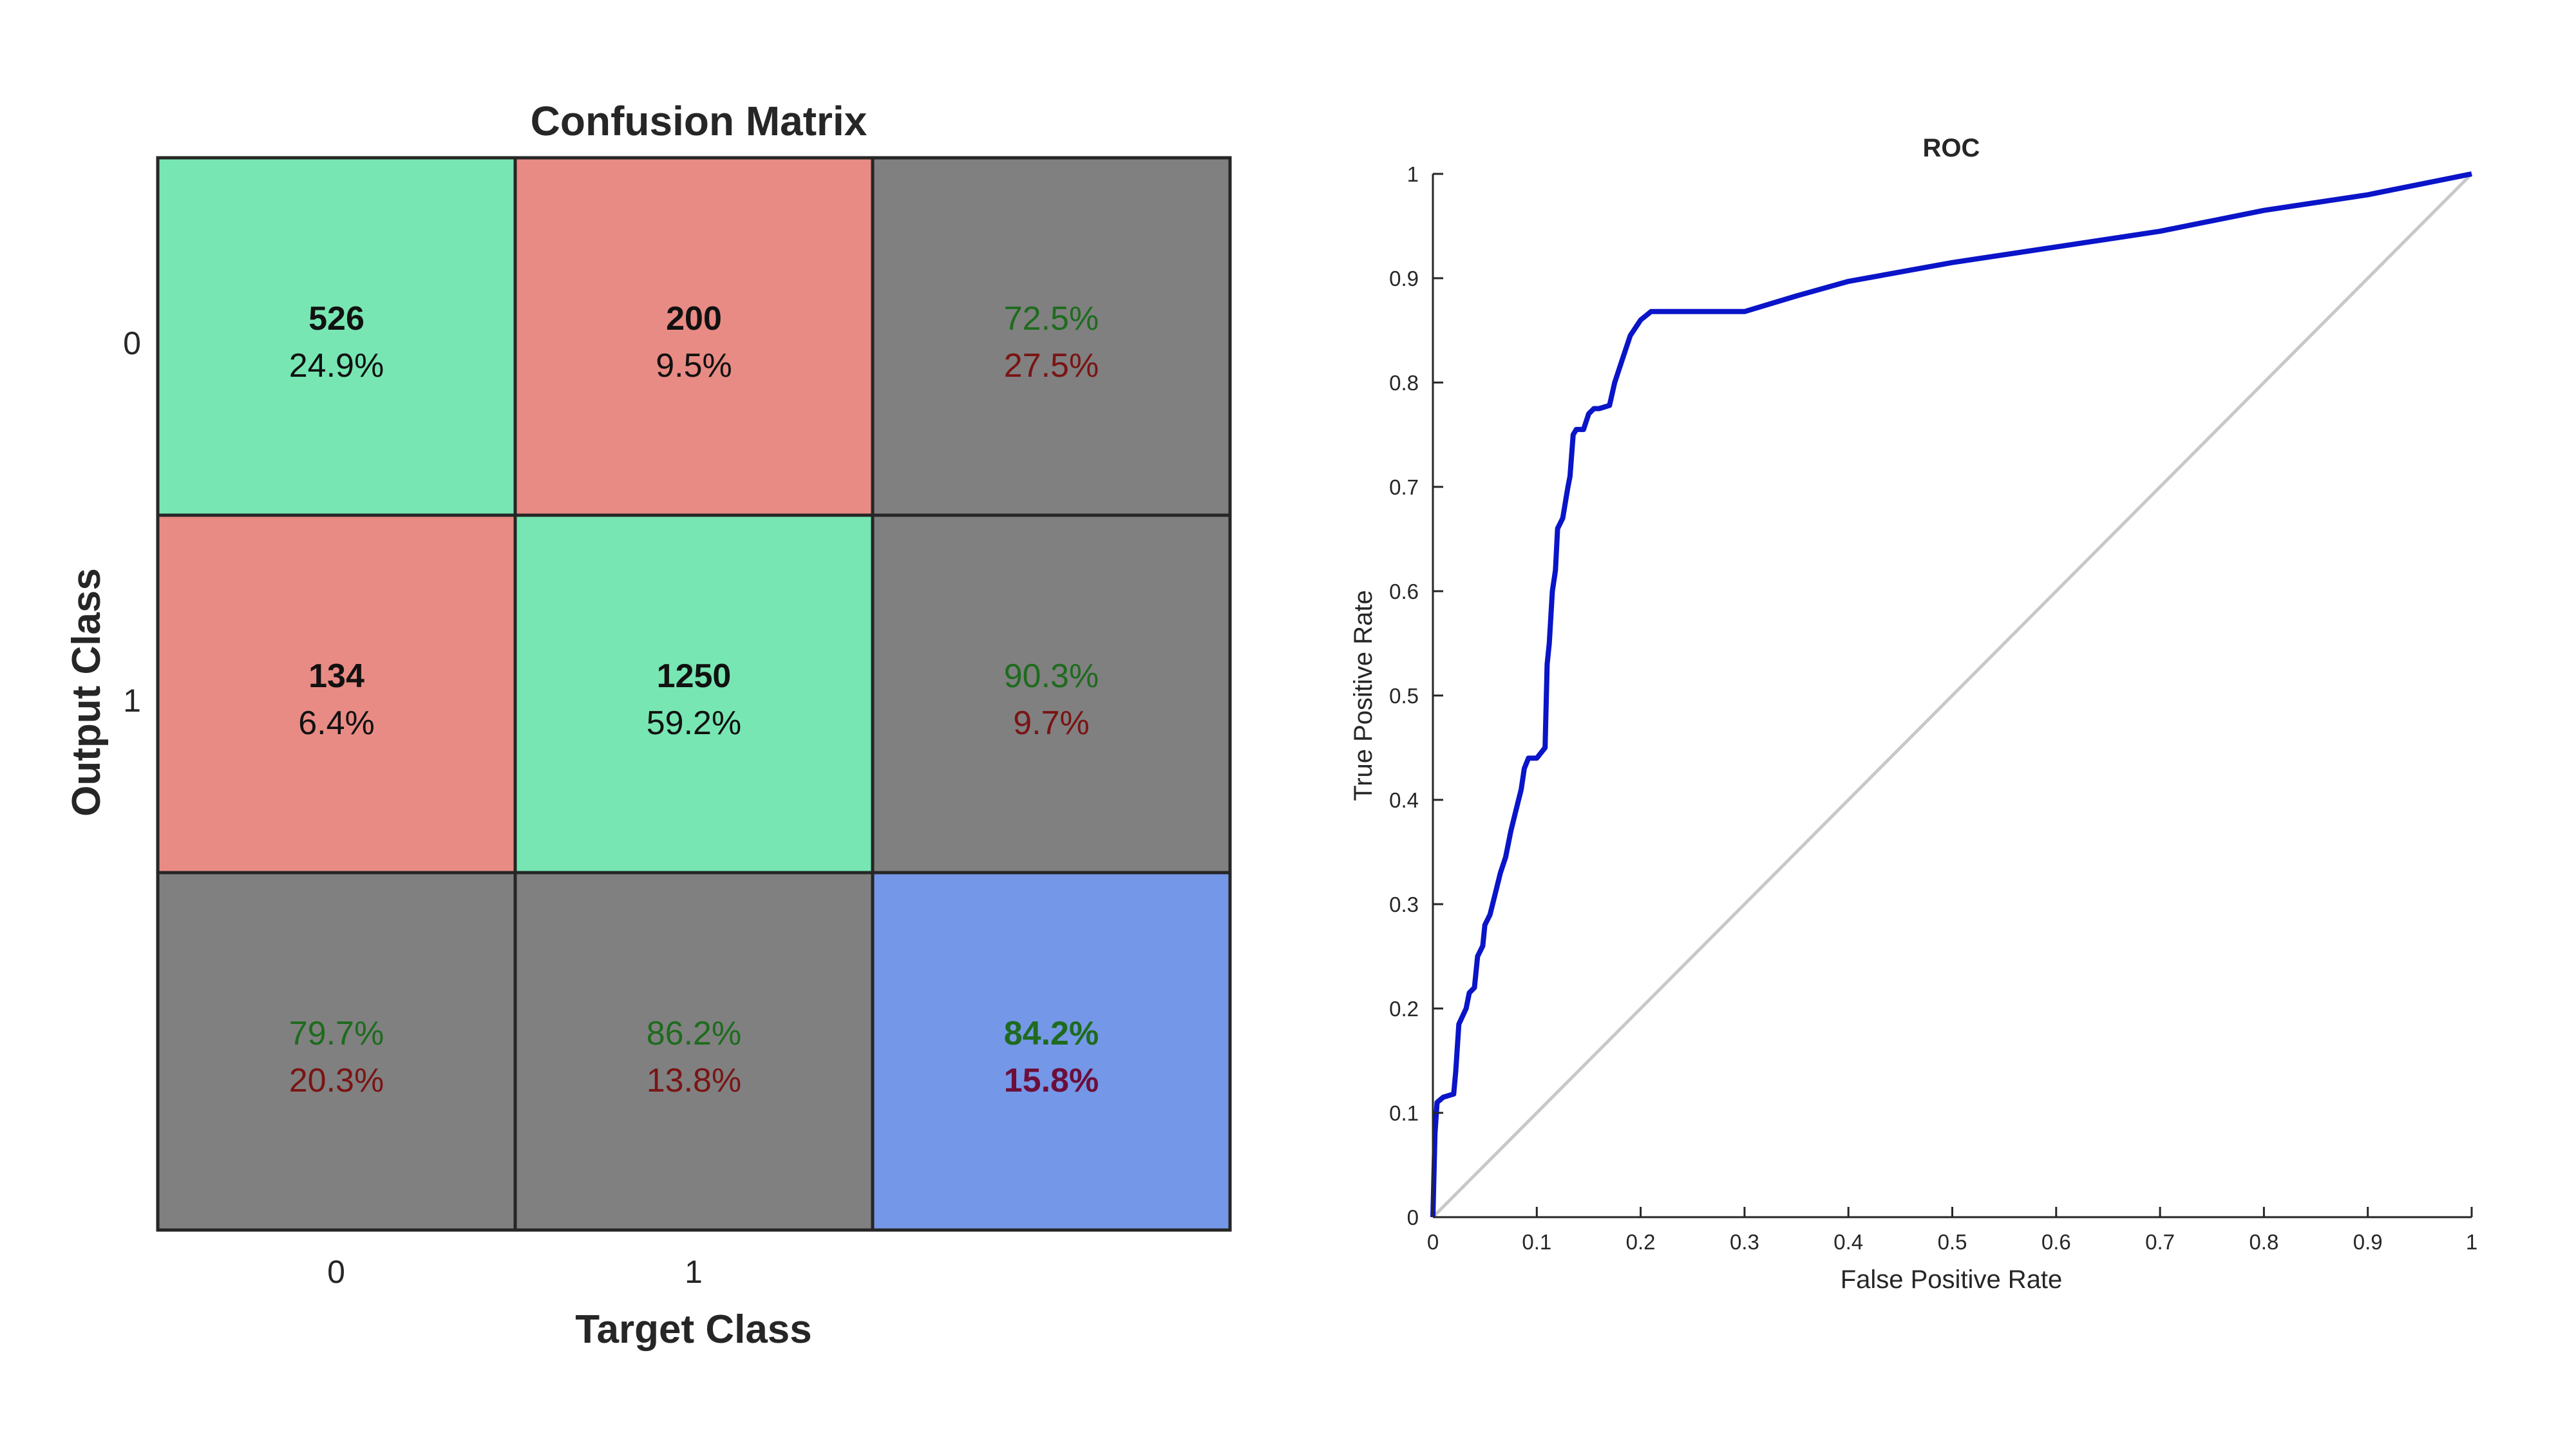  Describe the element at coordinates (1952, 1242) in the screenshot. I see `roc-x-tick-label-5: 0.5` at that location.